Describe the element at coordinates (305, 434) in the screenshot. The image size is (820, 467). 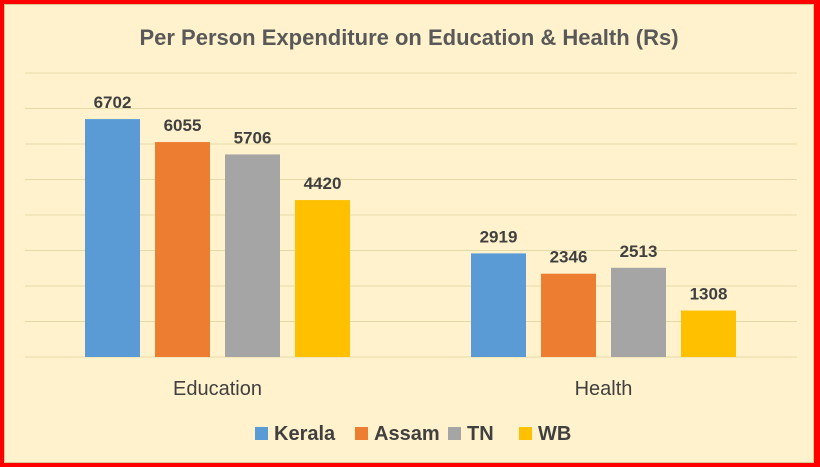
I see `legend-label-kerala: Kerala` at that location.